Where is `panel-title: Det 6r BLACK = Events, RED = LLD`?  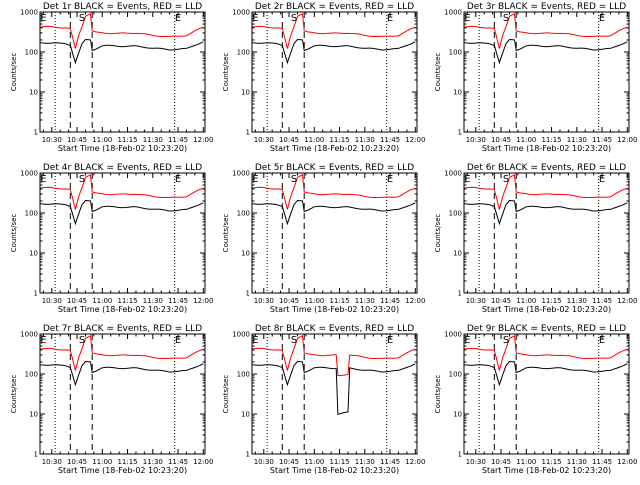 panel-title: Det 6r BLACK = Events, RED = LLD is located at coordinates (546, 168).